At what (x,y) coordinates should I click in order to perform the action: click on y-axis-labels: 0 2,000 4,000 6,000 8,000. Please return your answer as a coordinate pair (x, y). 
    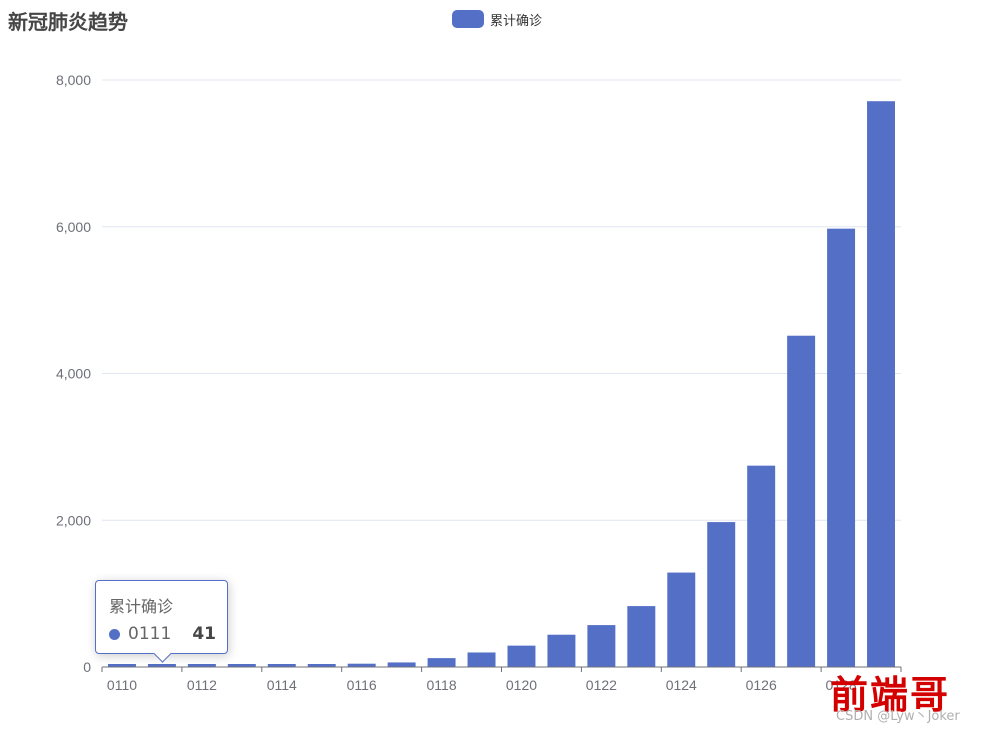
    Looking at the image, I should click on (73, 373).